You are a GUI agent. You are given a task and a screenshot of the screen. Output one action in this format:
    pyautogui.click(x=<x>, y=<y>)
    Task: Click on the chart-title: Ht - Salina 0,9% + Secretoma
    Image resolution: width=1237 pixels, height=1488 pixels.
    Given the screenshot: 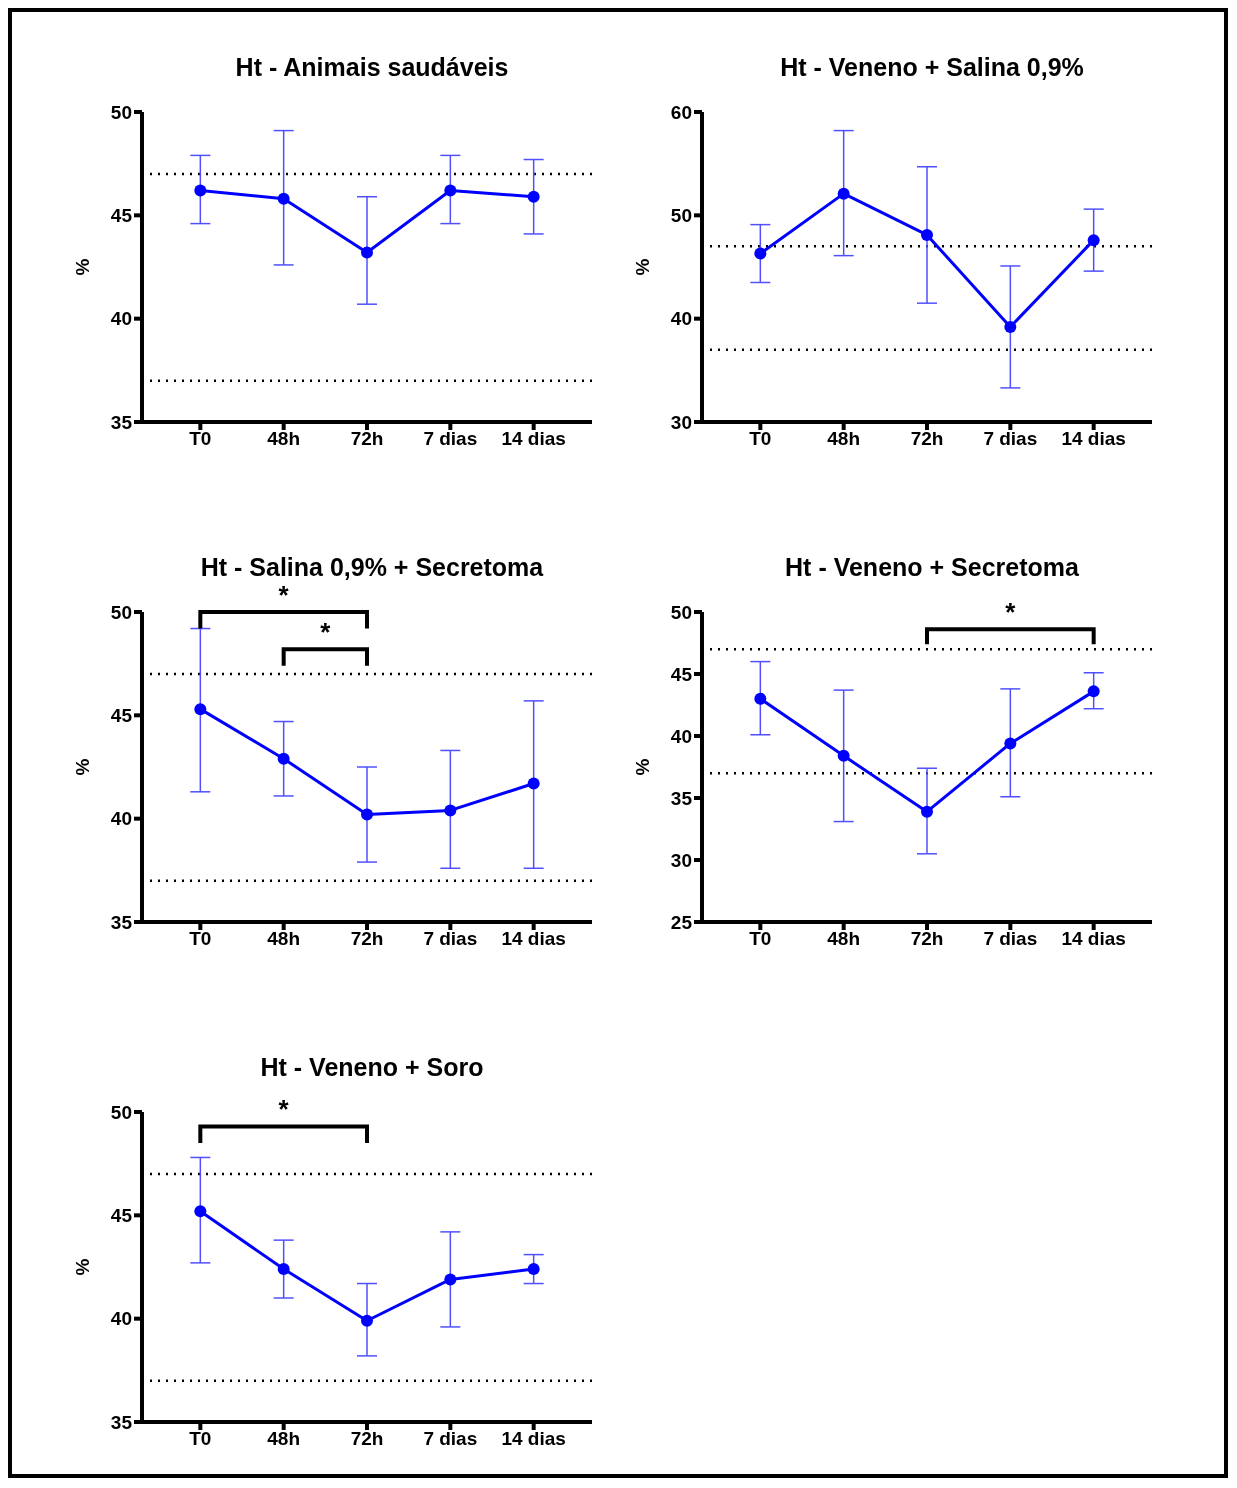 What is the action you would take?
    pyautogui.click(x=372, y=567)
    